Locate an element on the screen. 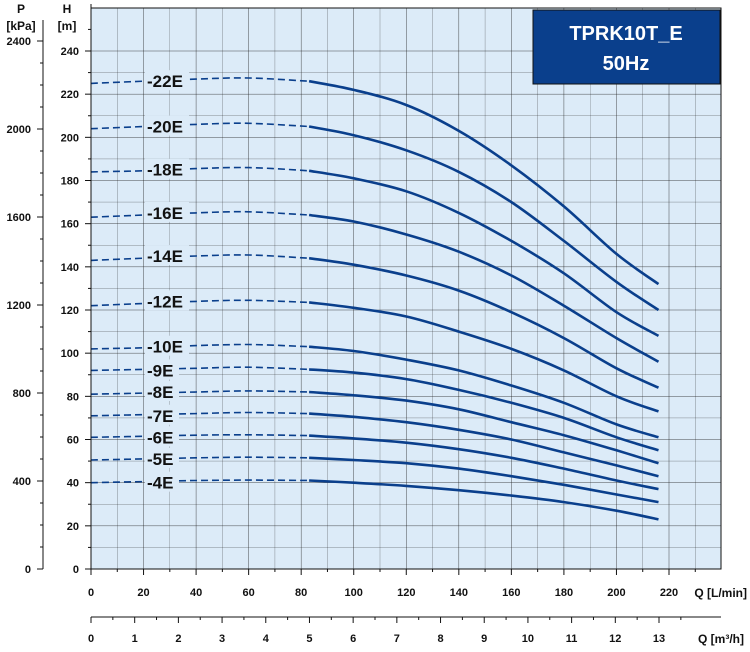  curve-label-4: -14E is located at coordinates (165, 256).